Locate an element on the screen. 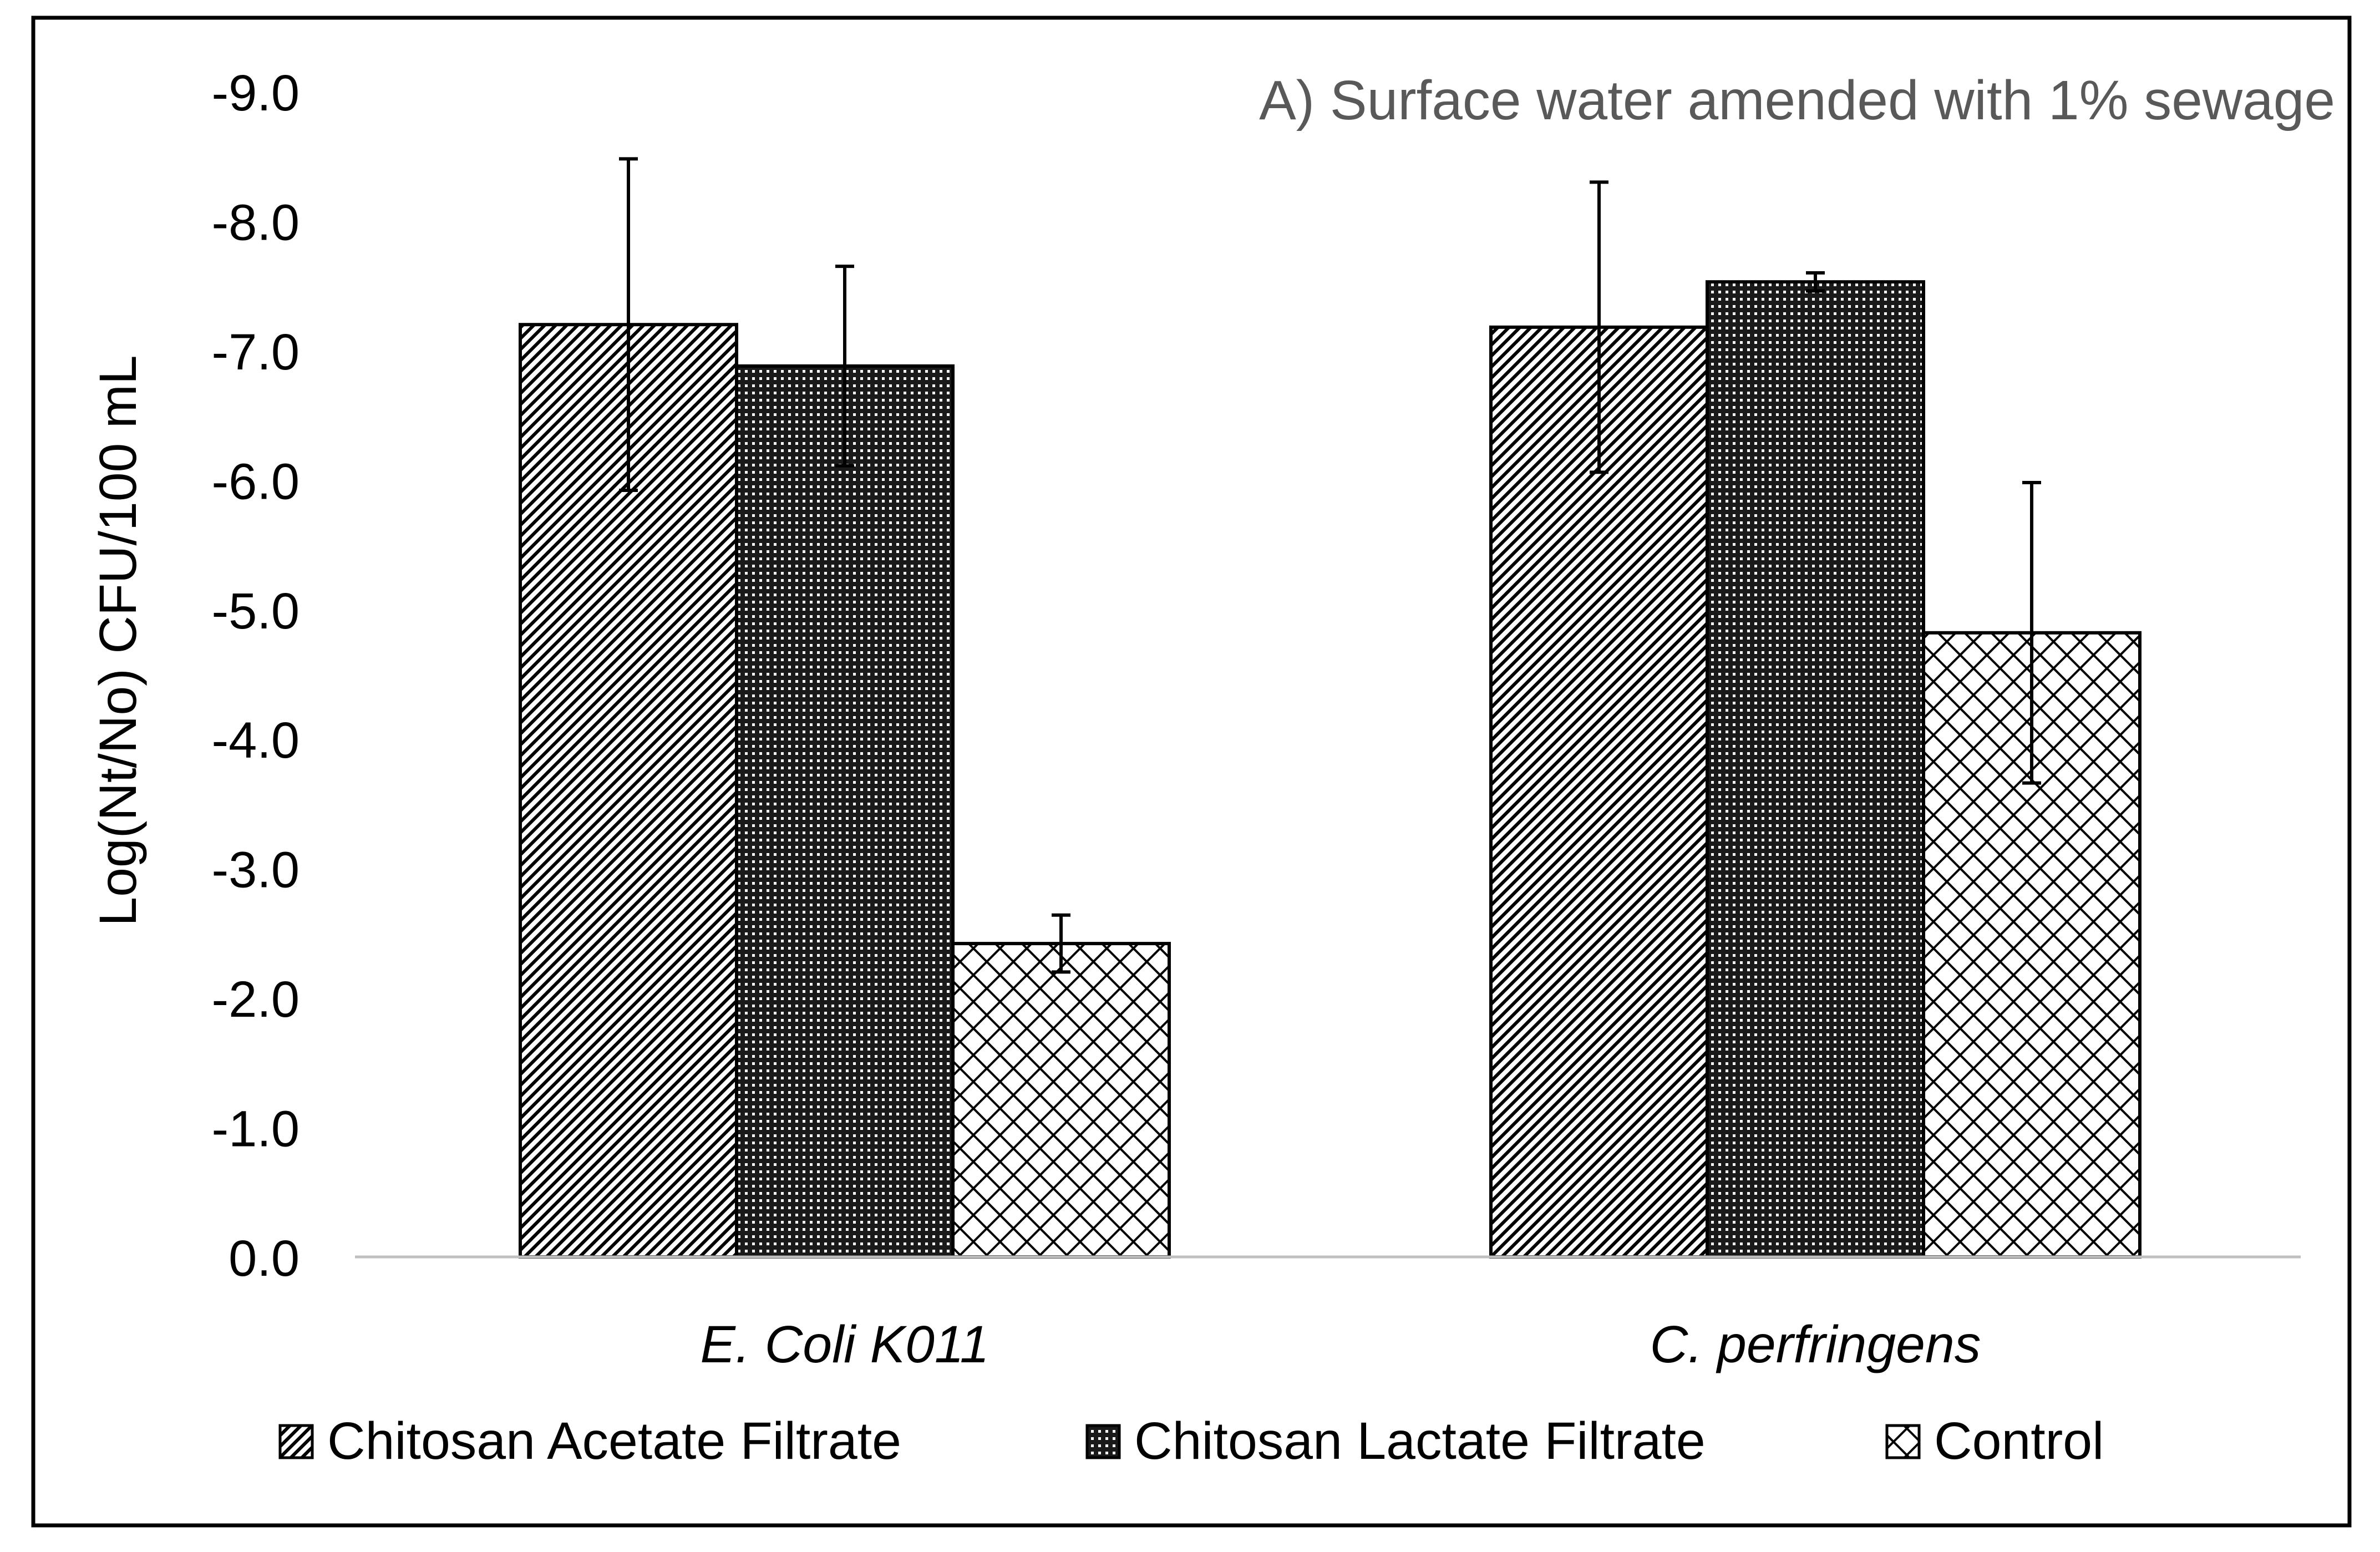  y-tick-label: -1.0 is located at coordinates (255, 1129).